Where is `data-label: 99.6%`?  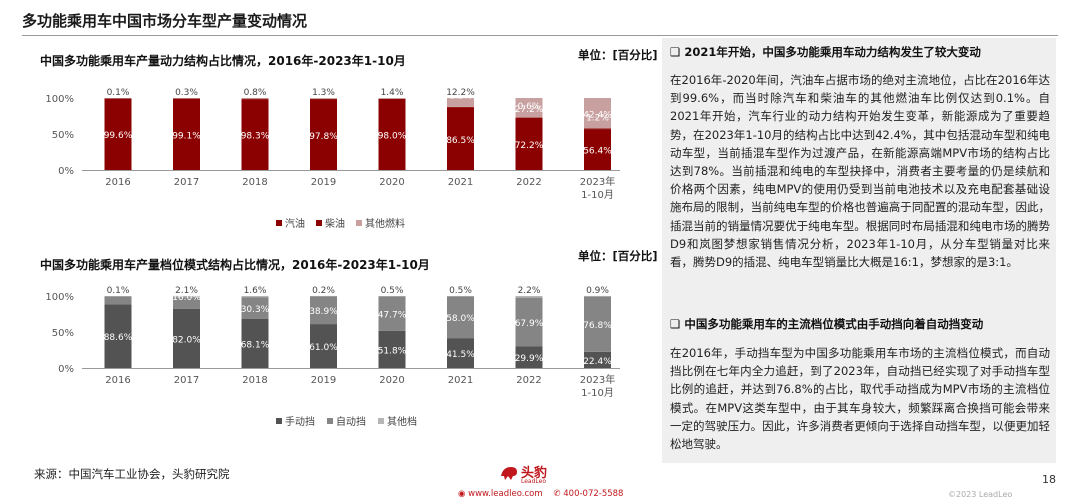
data-label: 99.6% is located at coordinates (118, 136).